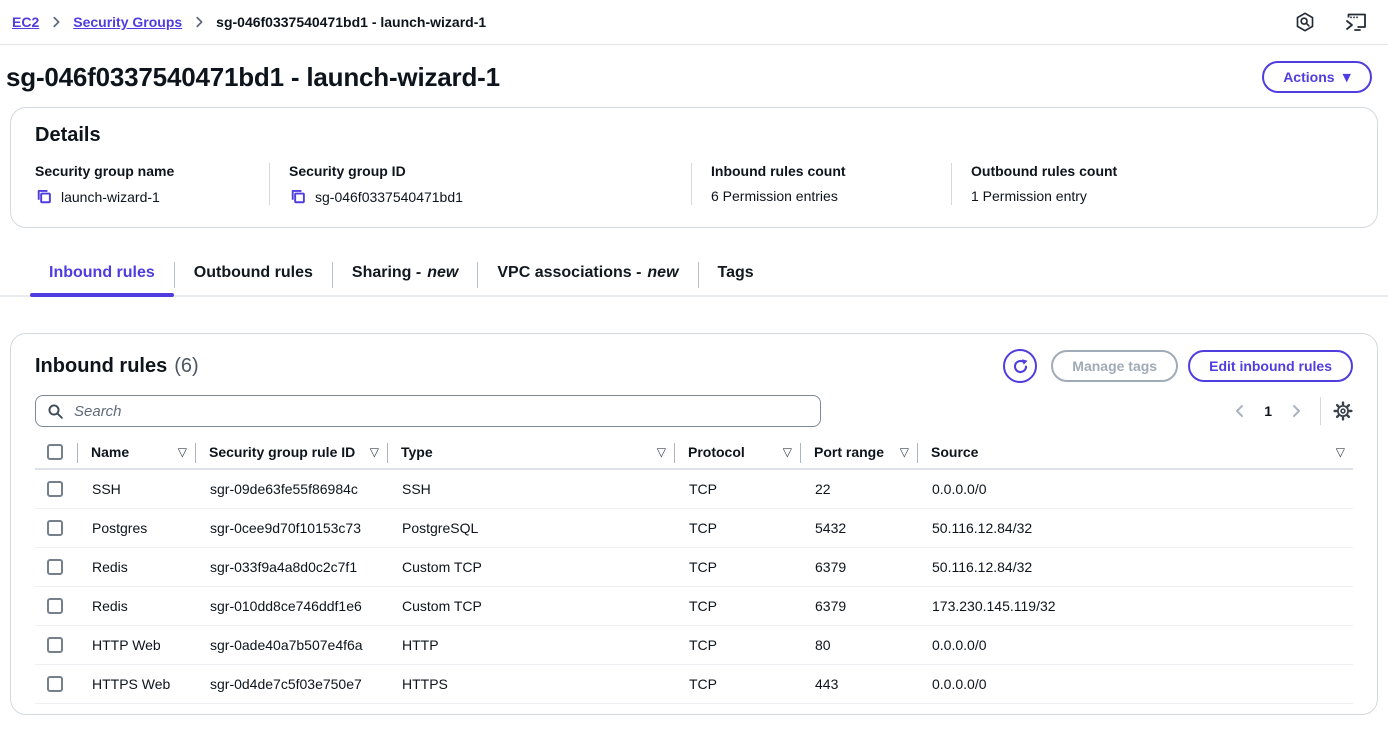 This screenshot has width=1388, height=734. I want to click on manage-tags-button: Manage tags, so click(1115, 366).